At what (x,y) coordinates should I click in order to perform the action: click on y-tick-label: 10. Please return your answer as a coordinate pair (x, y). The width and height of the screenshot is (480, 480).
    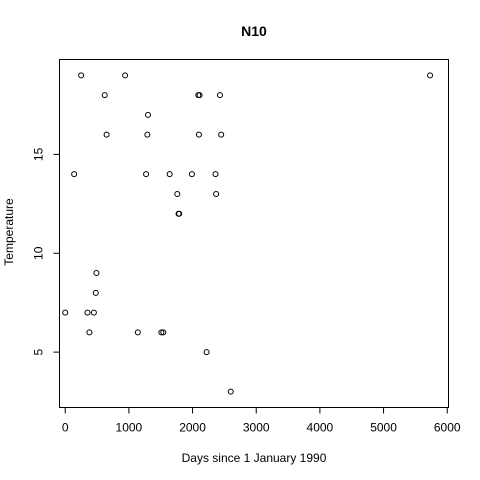
    Looking at the image, I should click on (39, 253).